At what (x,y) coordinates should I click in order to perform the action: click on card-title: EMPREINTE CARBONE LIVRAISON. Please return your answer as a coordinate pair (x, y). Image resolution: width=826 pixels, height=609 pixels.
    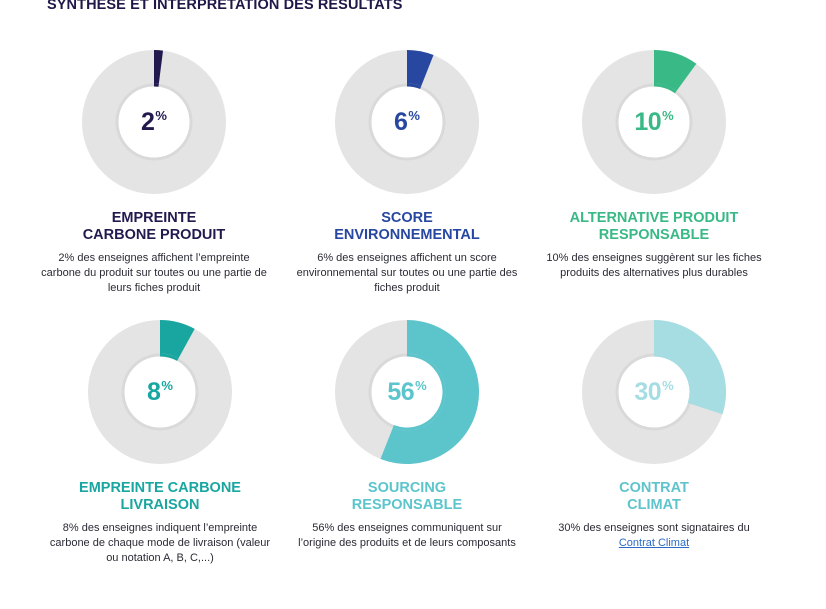
    Looking at the image, I should click on (160, 497).